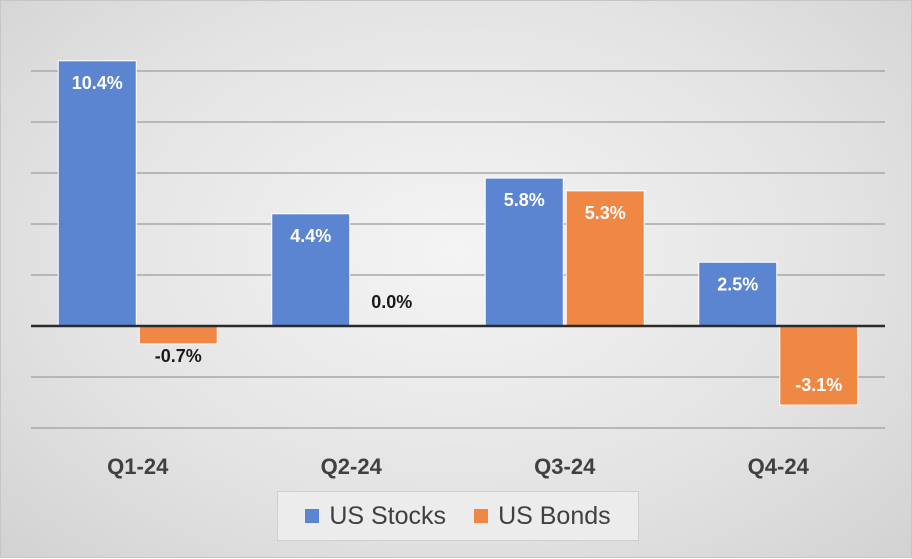 This screenshot has width=912, height=559. What do you see at coordinates (524, 200) in the screenshot?
I see `data-label: 5.8%` at bounding box center [524, 200].